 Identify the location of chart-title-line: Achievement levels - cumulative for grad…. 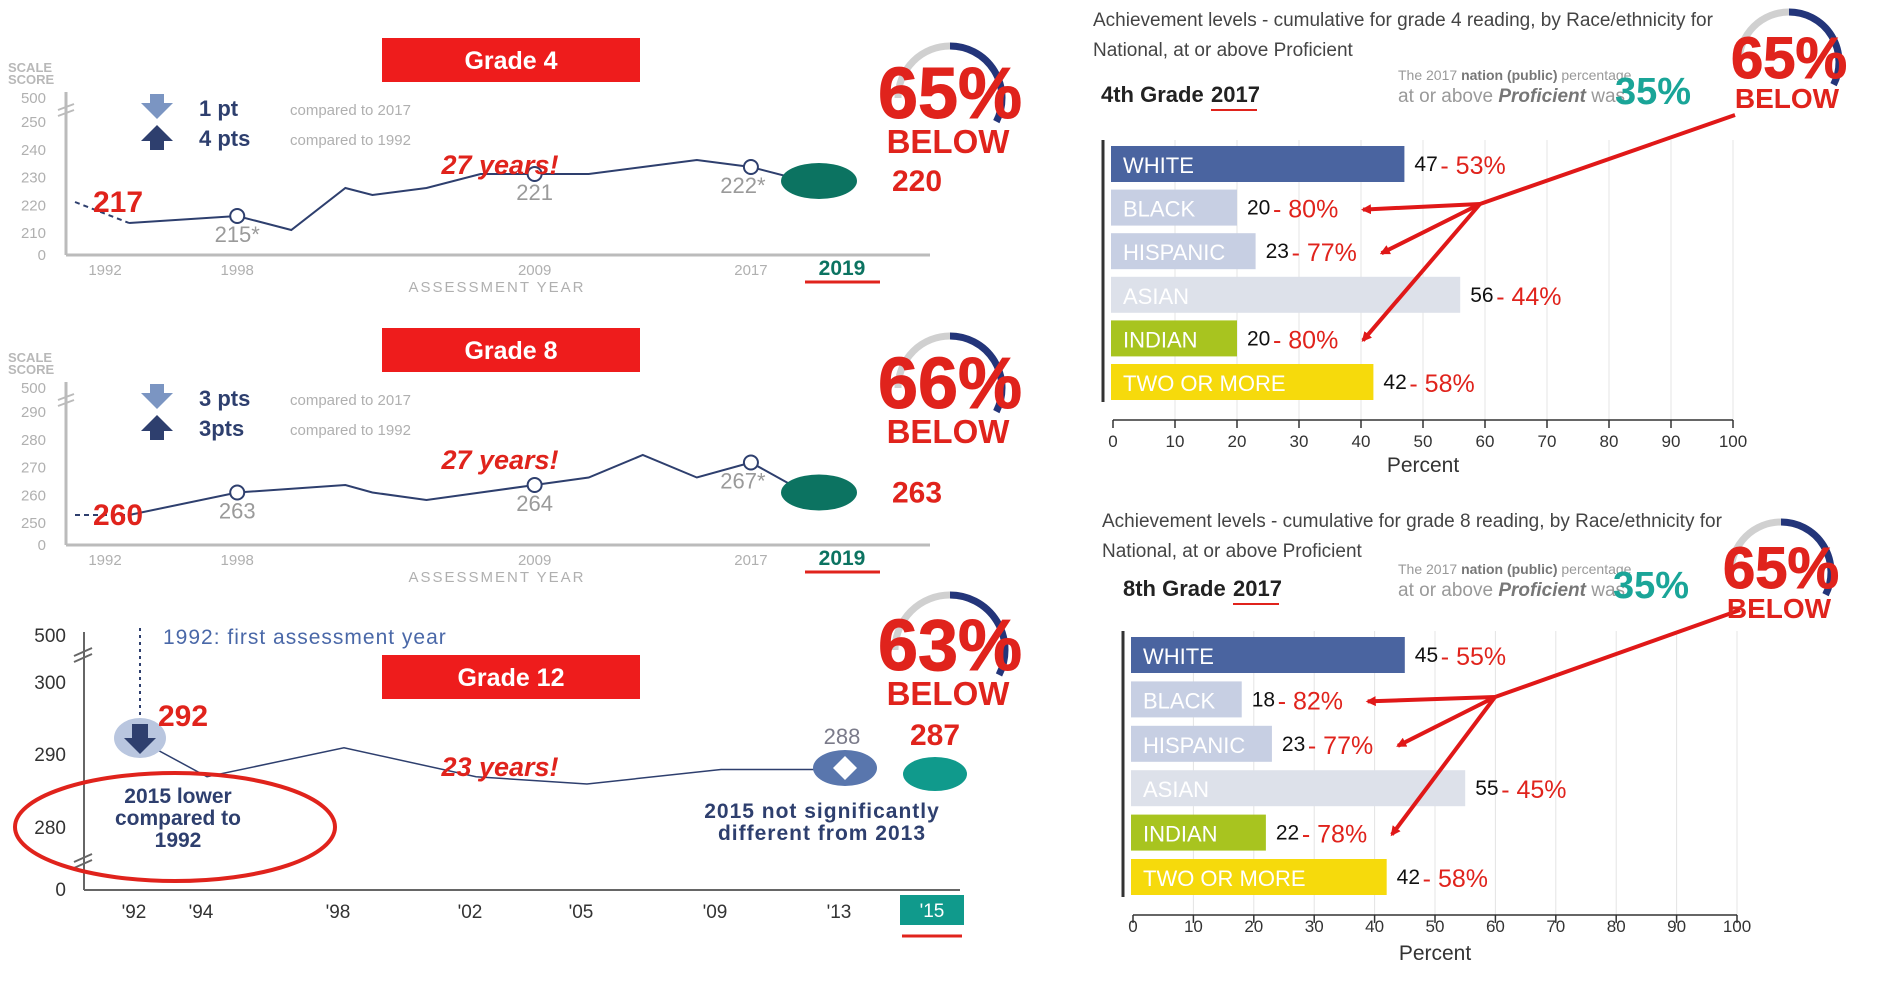
(1412, 521).